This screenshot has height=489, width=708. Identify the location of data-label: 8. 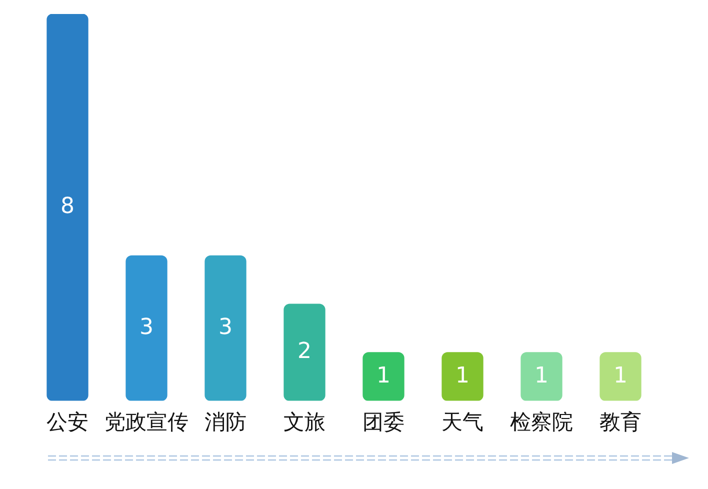
(67, 207).